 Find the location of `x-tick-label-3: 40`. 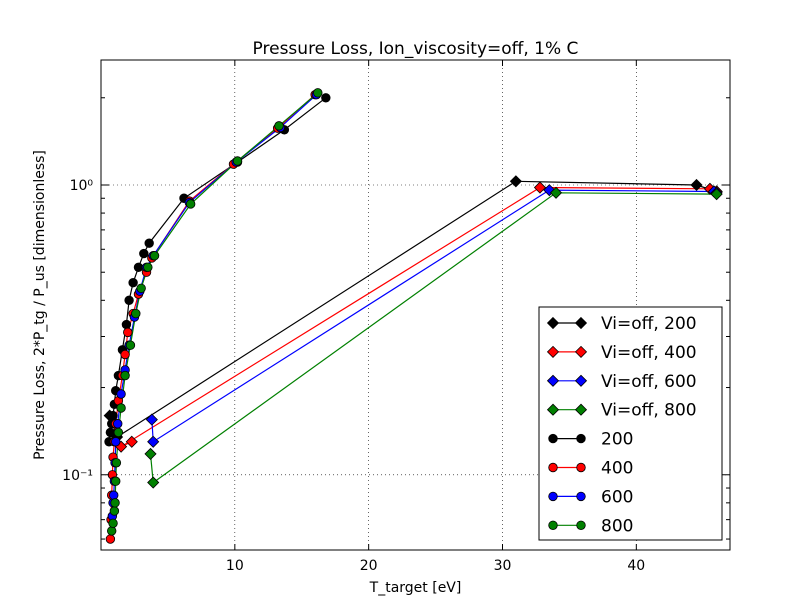

x-tick-label-3: 40 is located at coordinates (636, 566).